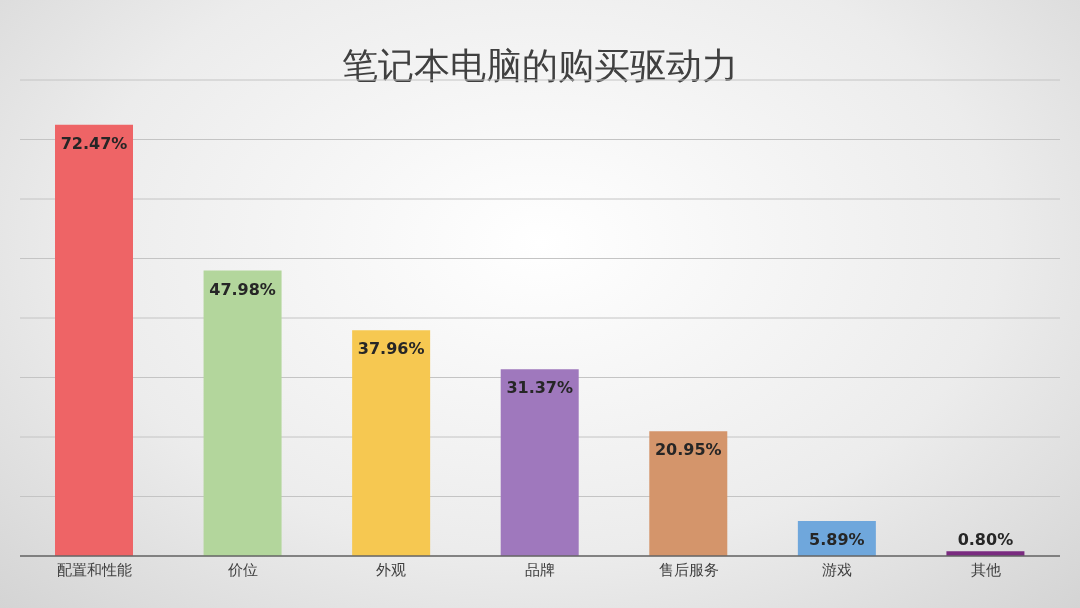 The height and width of the screenshot is (608, 1080). What do you see at coordinates (540, 388) in the screenshot?
I see `data-label: 31.37%` at bounding box center [540, 388].